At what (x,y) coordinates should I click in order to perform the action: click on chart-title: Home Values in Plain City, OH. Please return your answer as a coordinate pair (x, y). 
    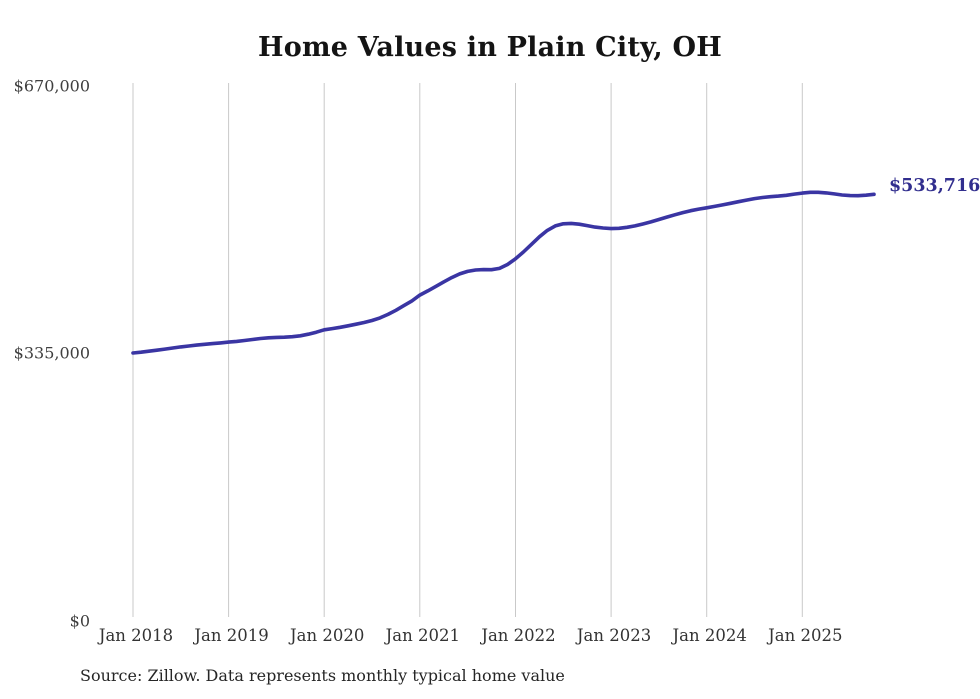
    Looking at the image, I should click on (490, 47).